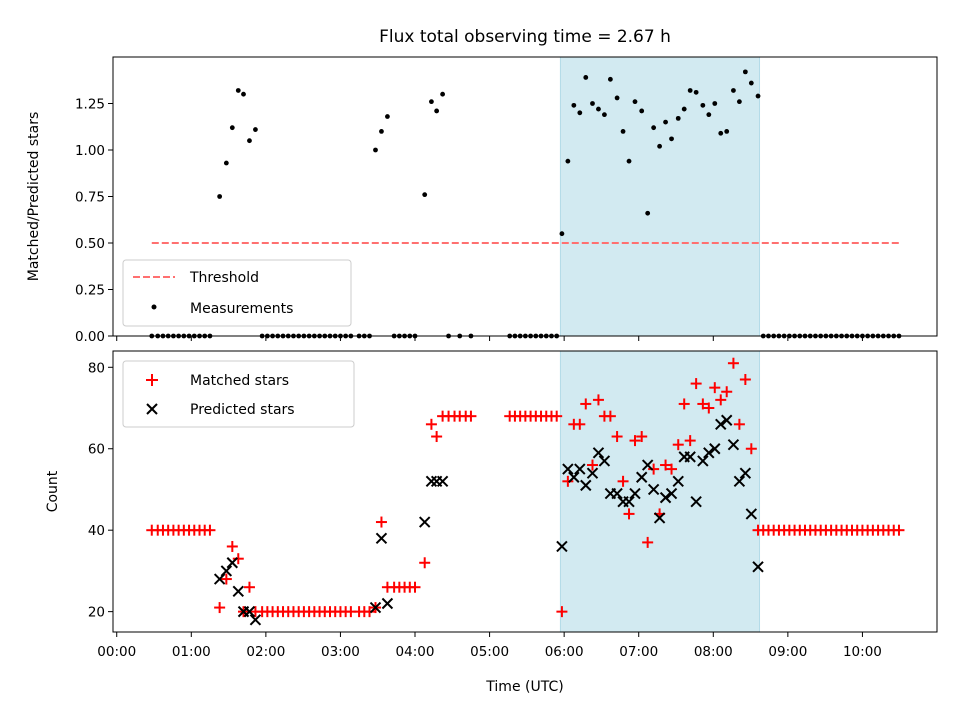 This screenshot has height=720, width=960. I want to click on y-tick-label: 0.50, so click(90, 244).